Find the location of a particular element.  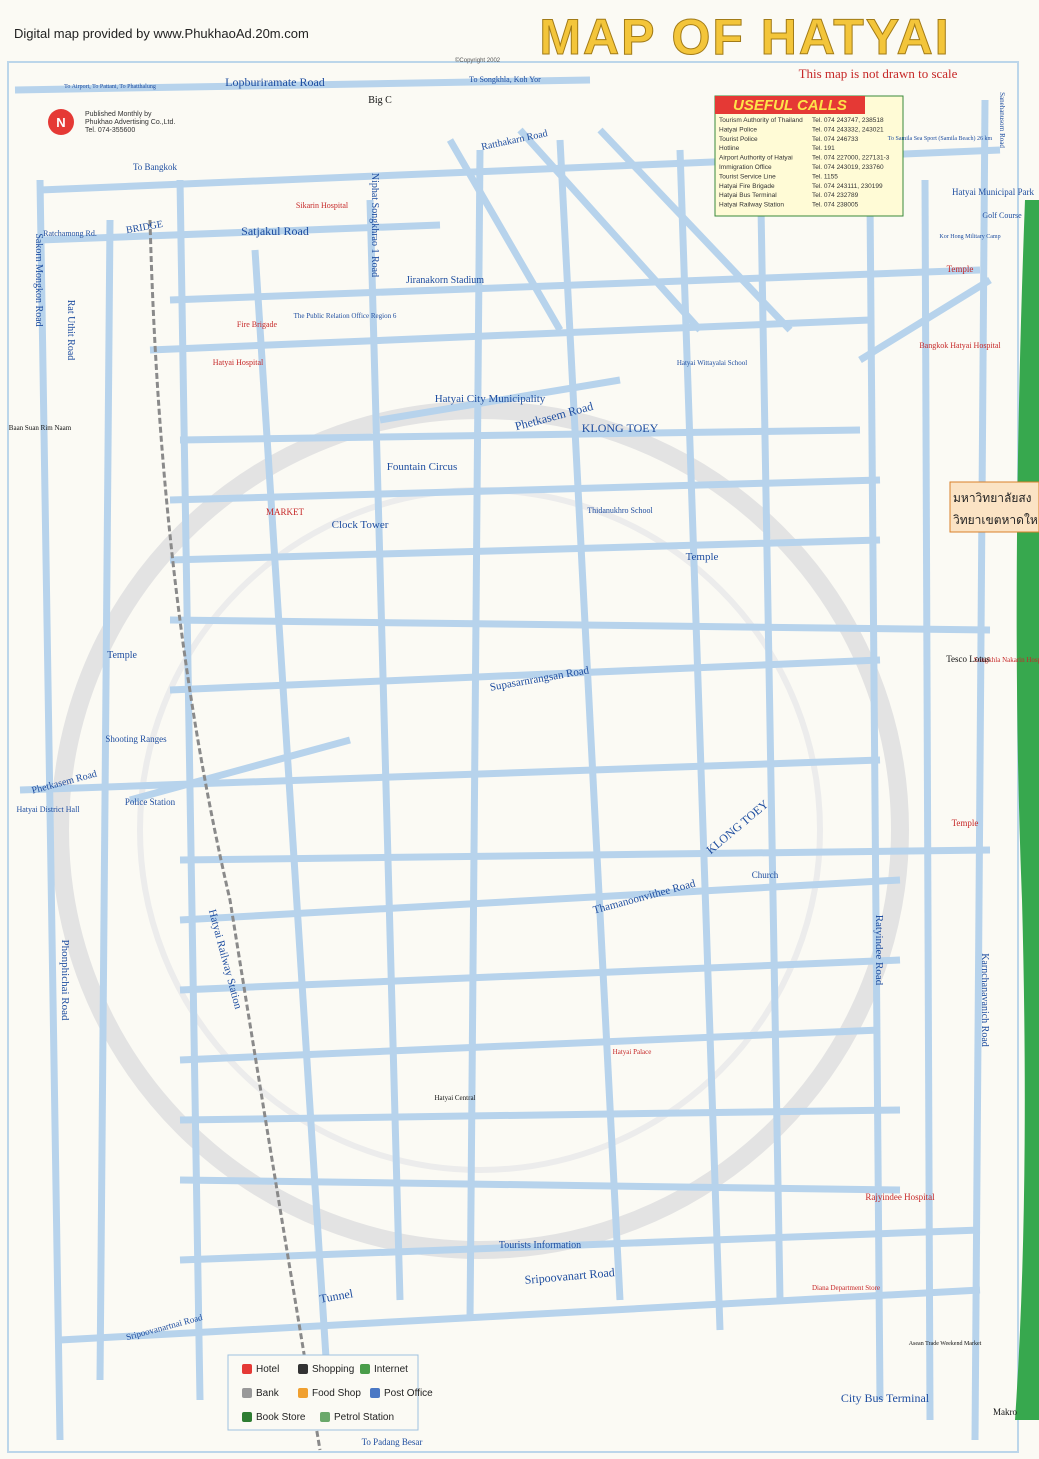

call-number: Tel. 074 246733 is located at coordinates (835, 139).